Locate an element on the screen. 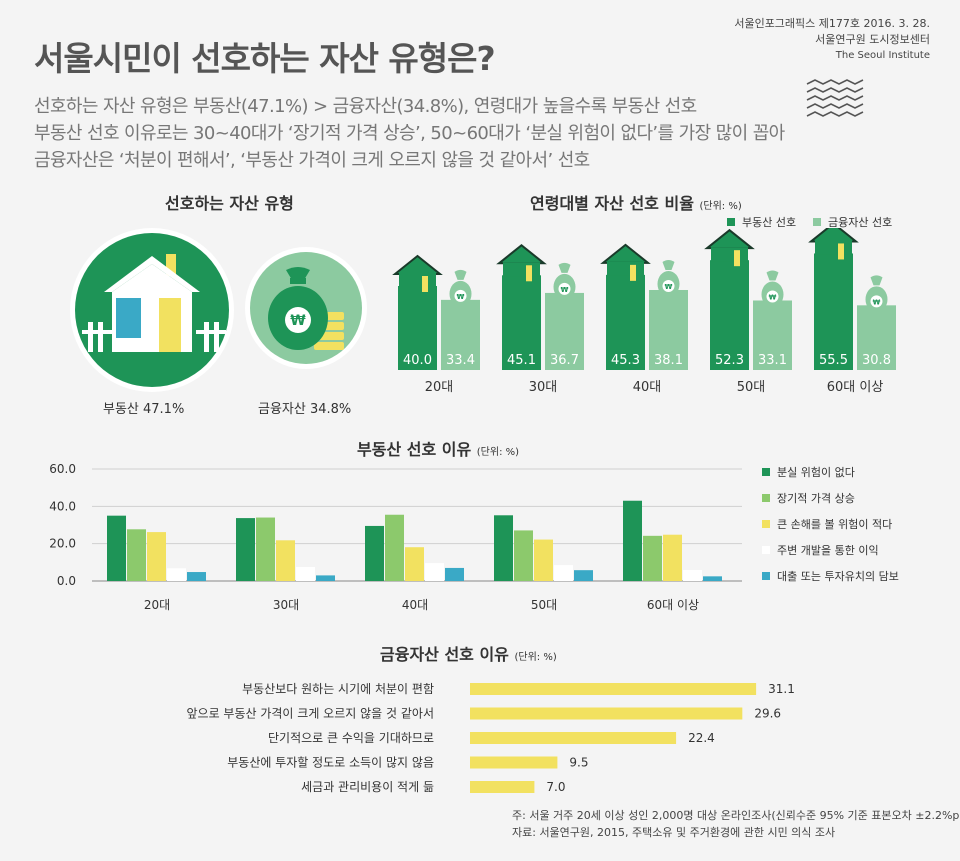 This screenshot has width=960, height=861. re-chart-title: 부동산 선호 이유 (단위: %) is located at coordinates (438, 448).